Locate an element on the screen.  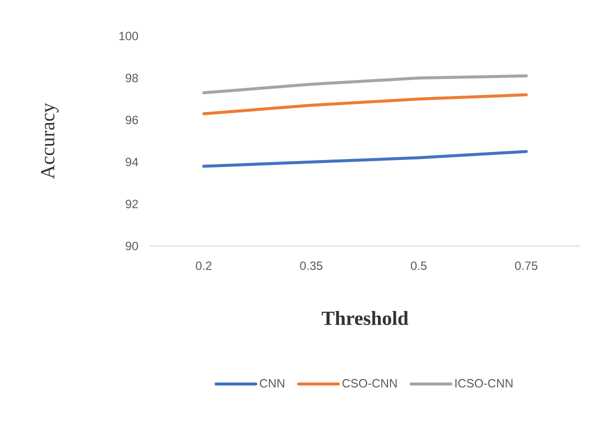
legend-label: CSO-CNN is located at coordinates (369, 383).